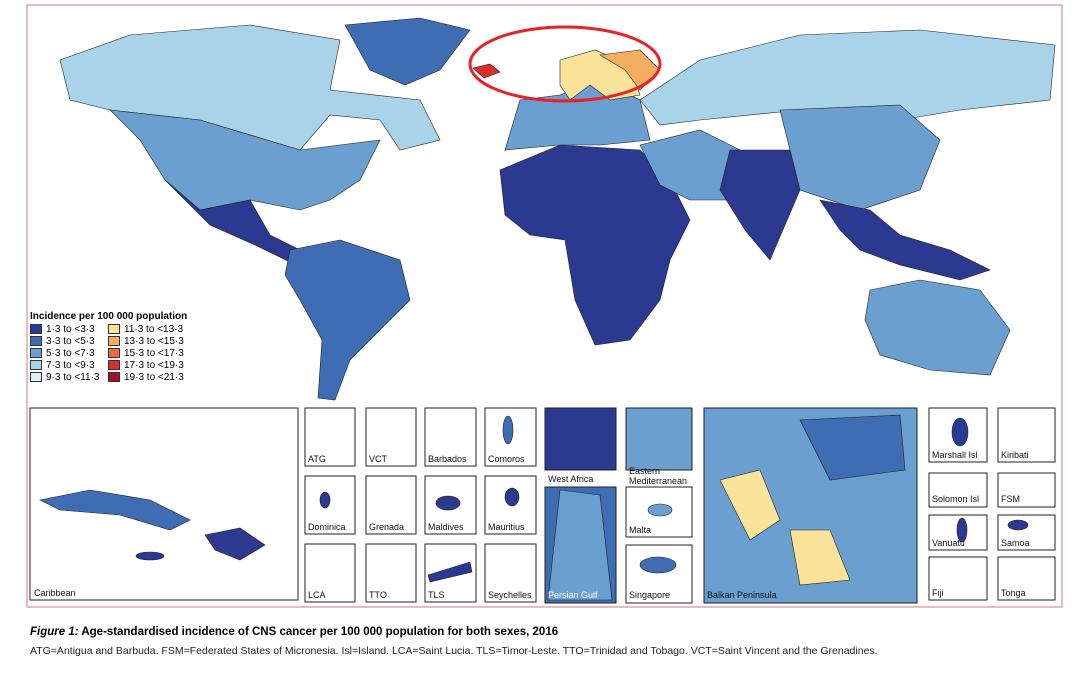 This screenshot has height=681, width=1080. I want to click on inset-label: Grenada, so click(387, 527).